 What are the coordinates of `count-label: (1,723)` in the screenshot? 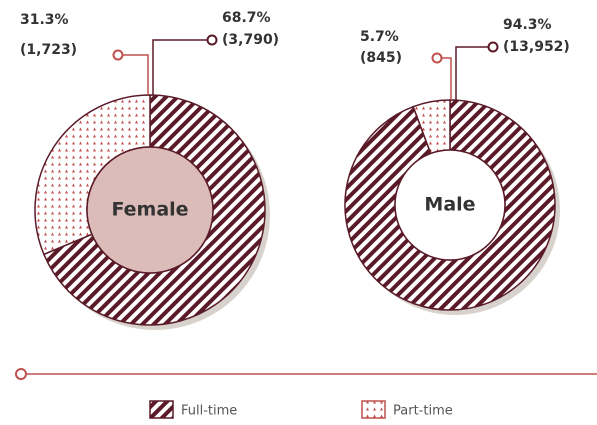 It's located at (48, 50).